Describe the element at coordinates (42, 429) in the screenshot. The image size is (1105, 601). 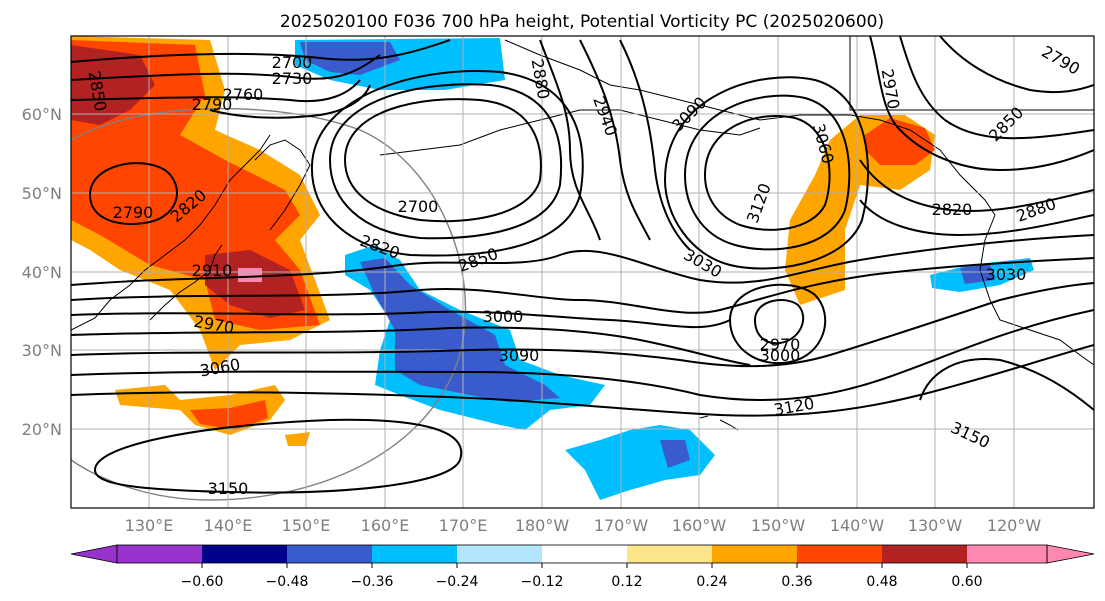
I see `lat-label: 20°N` at that location.